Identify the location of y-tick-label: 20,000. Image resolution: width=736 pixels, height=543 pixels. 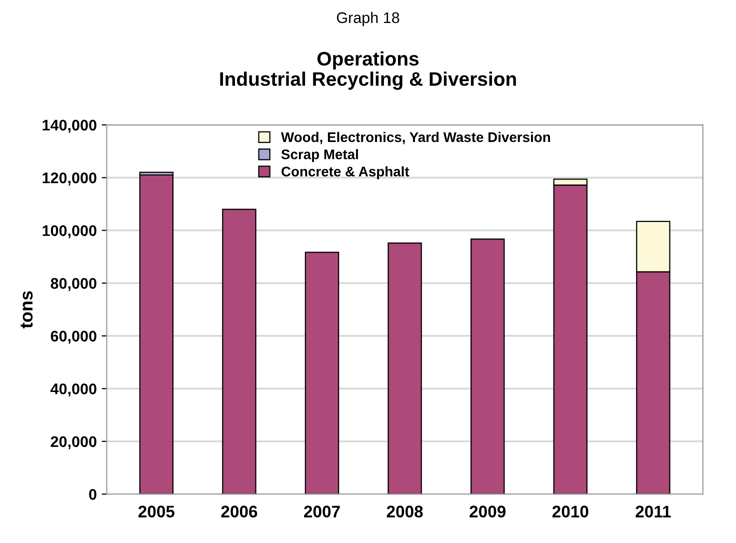
(73, 443).